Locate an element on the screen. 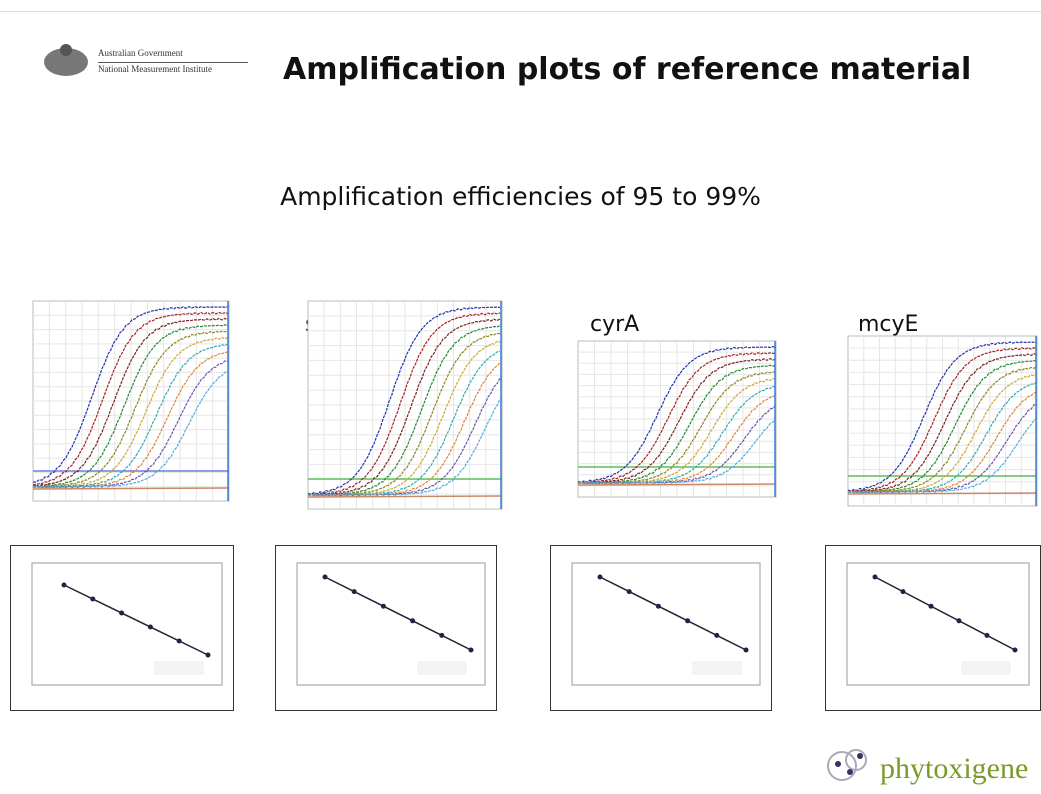 The height and width of the screenshot is (794, 1041). brand-icon is located at coordinates (847, 765).